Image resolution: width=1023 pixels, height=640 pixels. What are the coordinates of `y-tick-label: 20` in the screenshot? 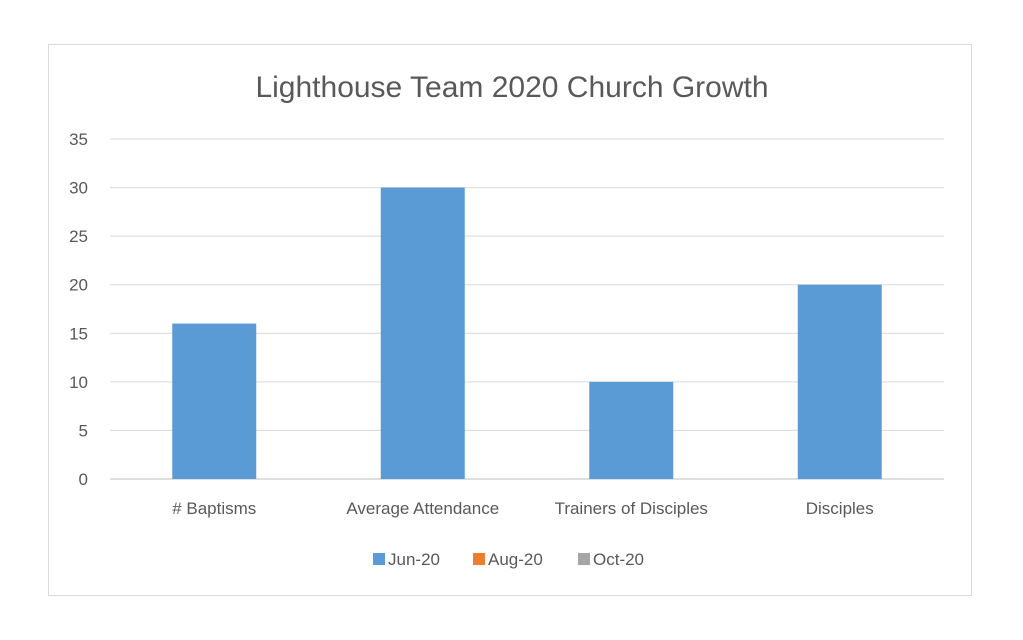 It's located at (78, 285).